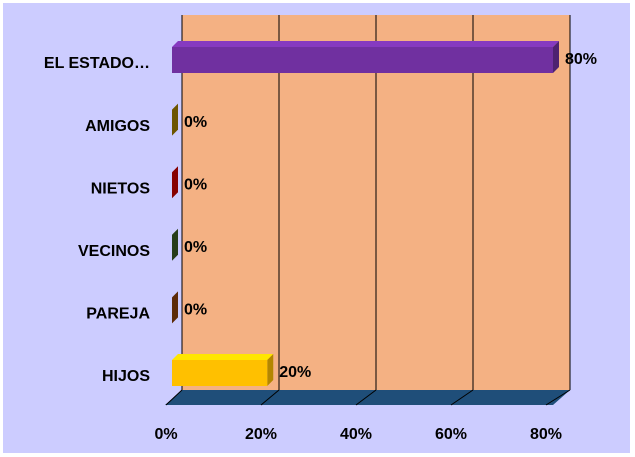  I want to click on floor, so click(367, 397).